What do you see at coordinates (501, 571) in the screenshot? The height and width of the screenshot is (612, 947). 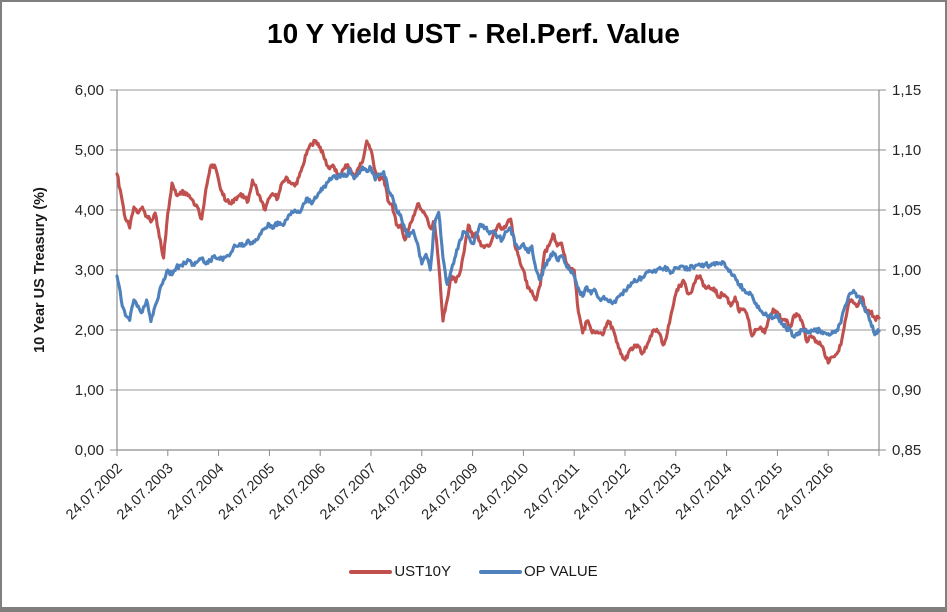 I see `op-value-line-swatch-icon` at bounding box center [501, 571].